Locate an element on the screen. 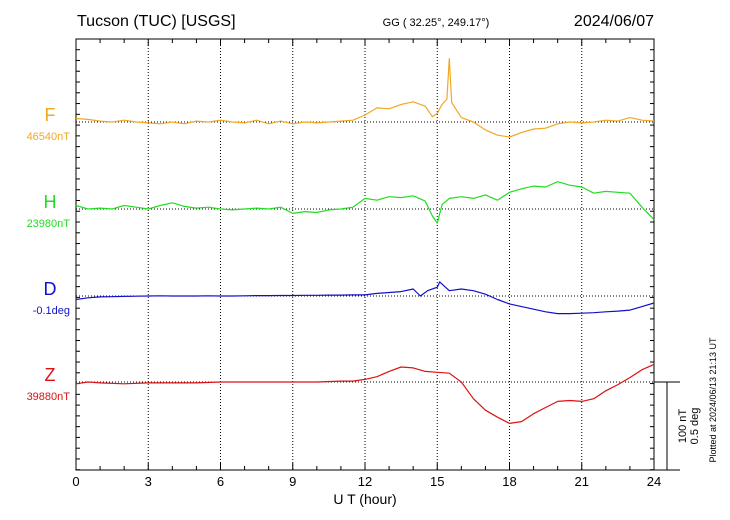 The image size is (730, 520). scale-bar-nt-label: 100 nT is located at coordinates (683, 426).